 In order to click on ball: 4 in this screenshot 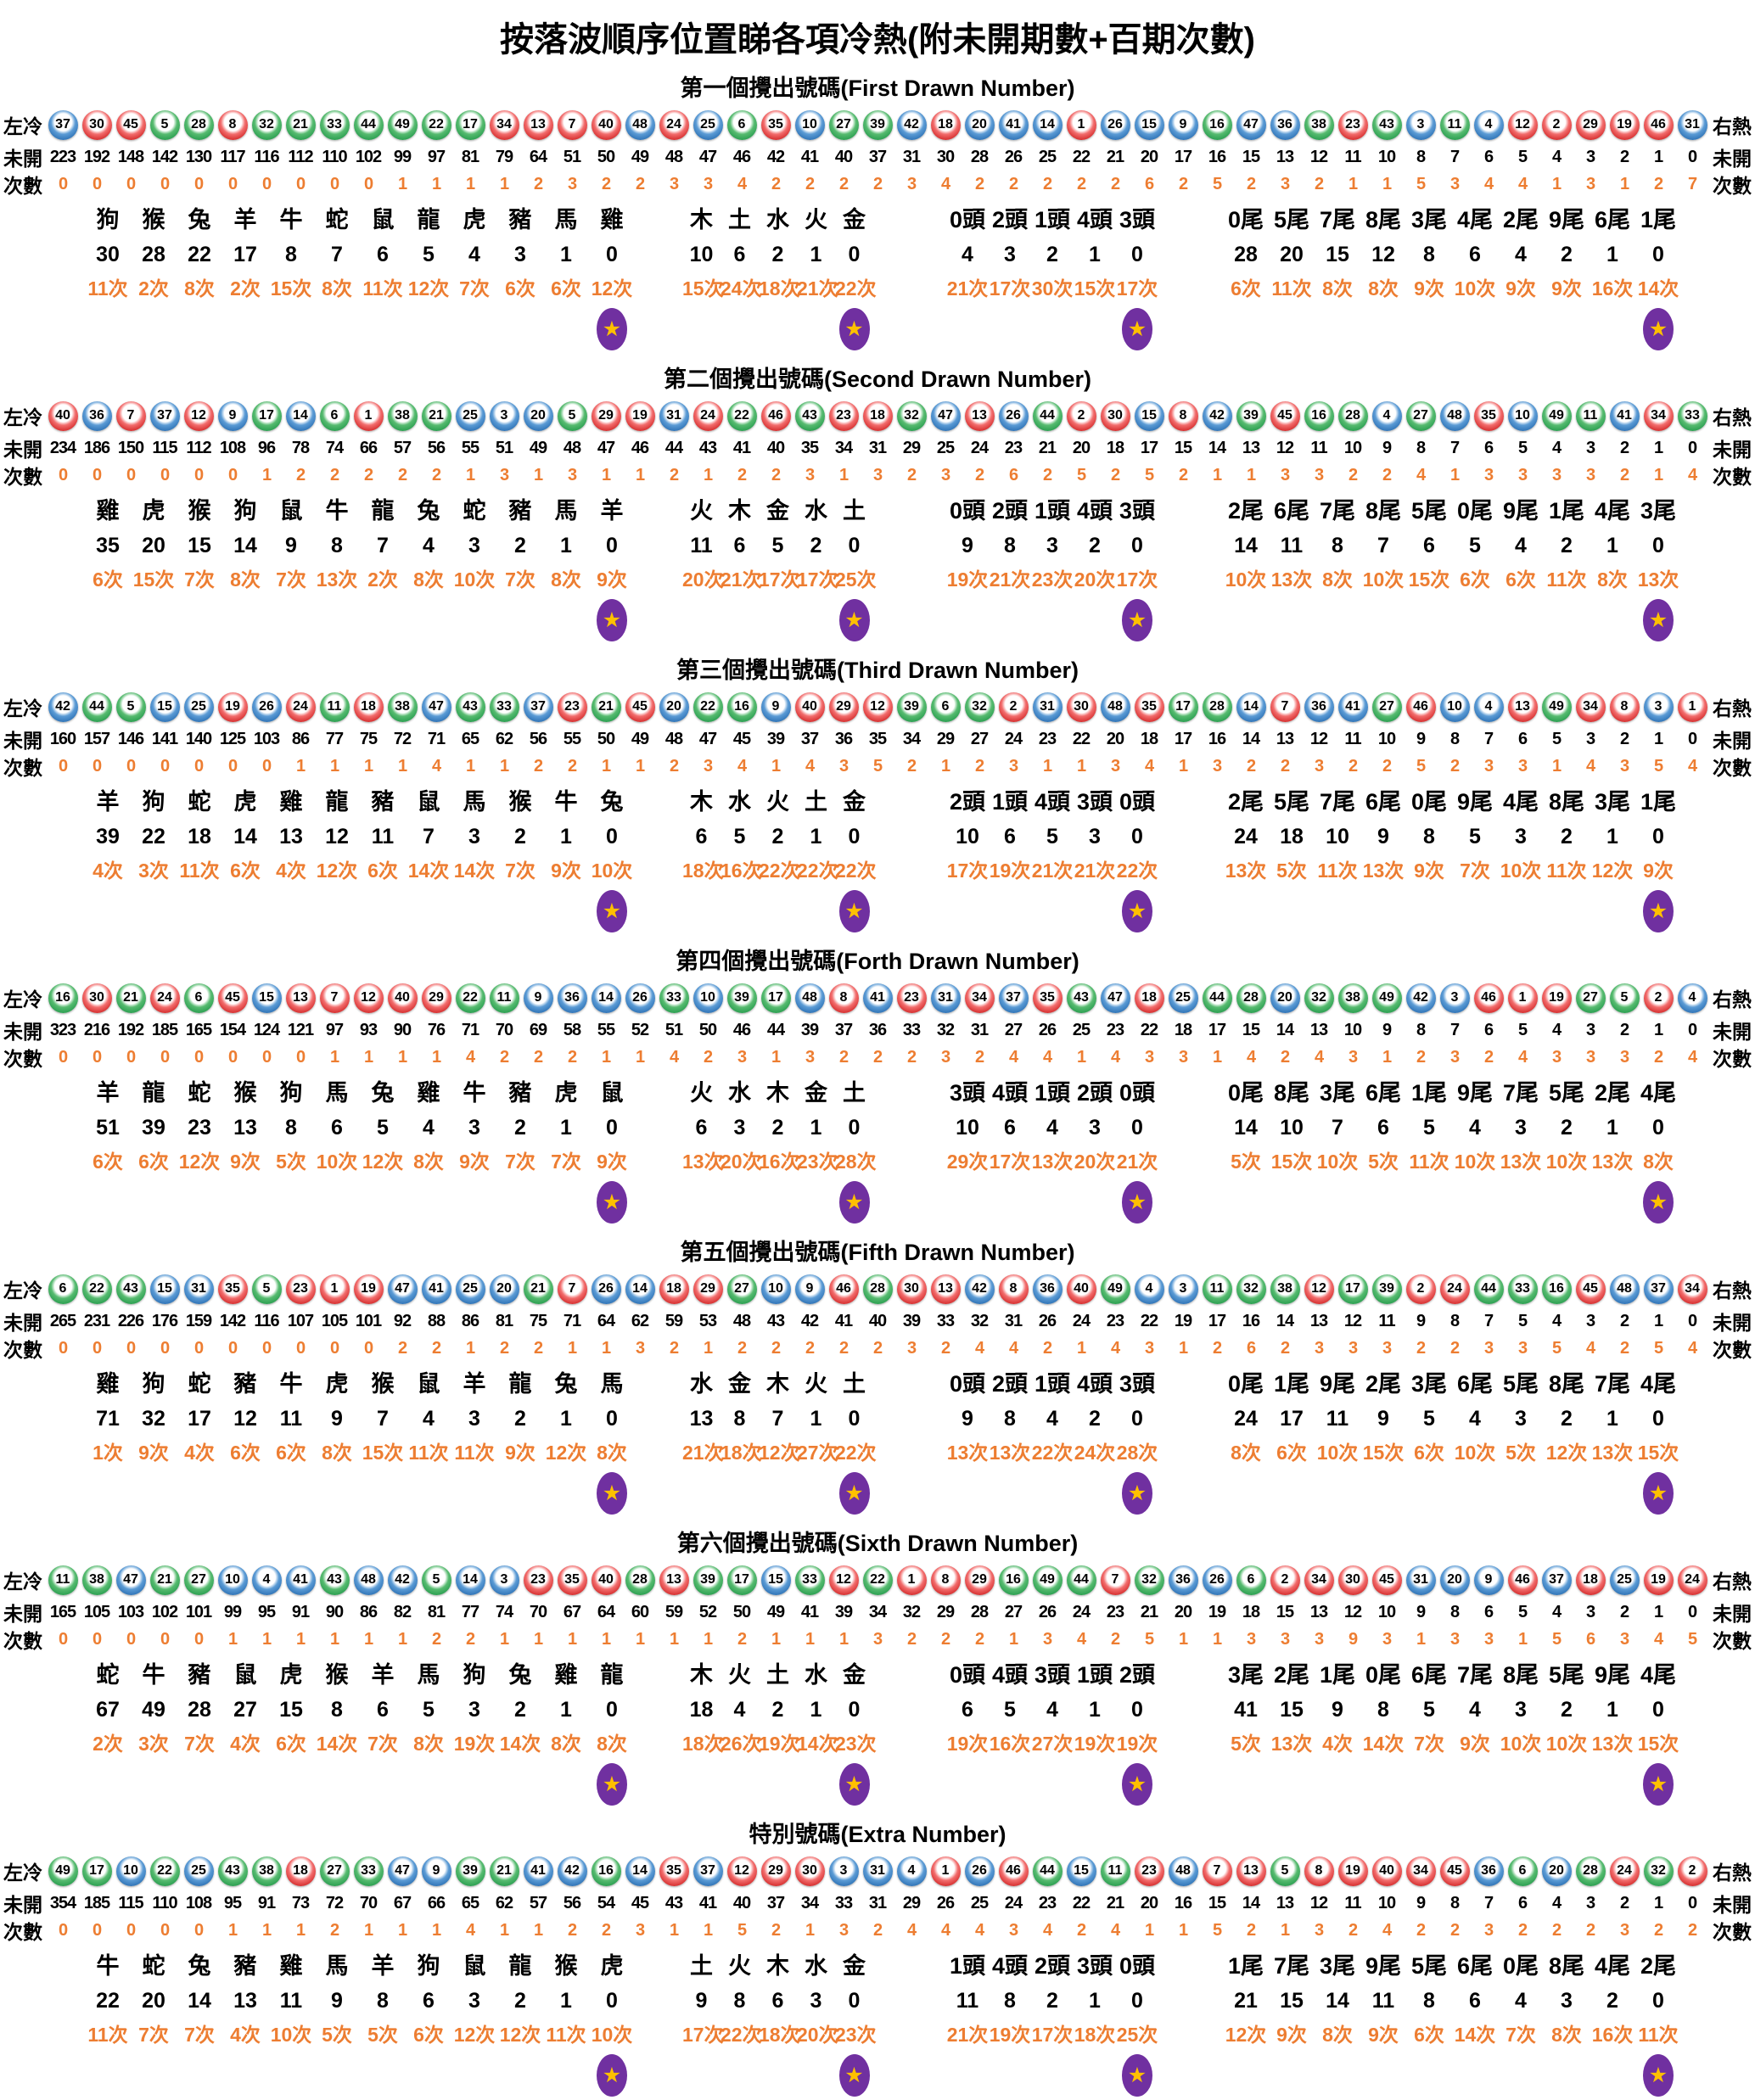, I will do `click(1488, 707)`.